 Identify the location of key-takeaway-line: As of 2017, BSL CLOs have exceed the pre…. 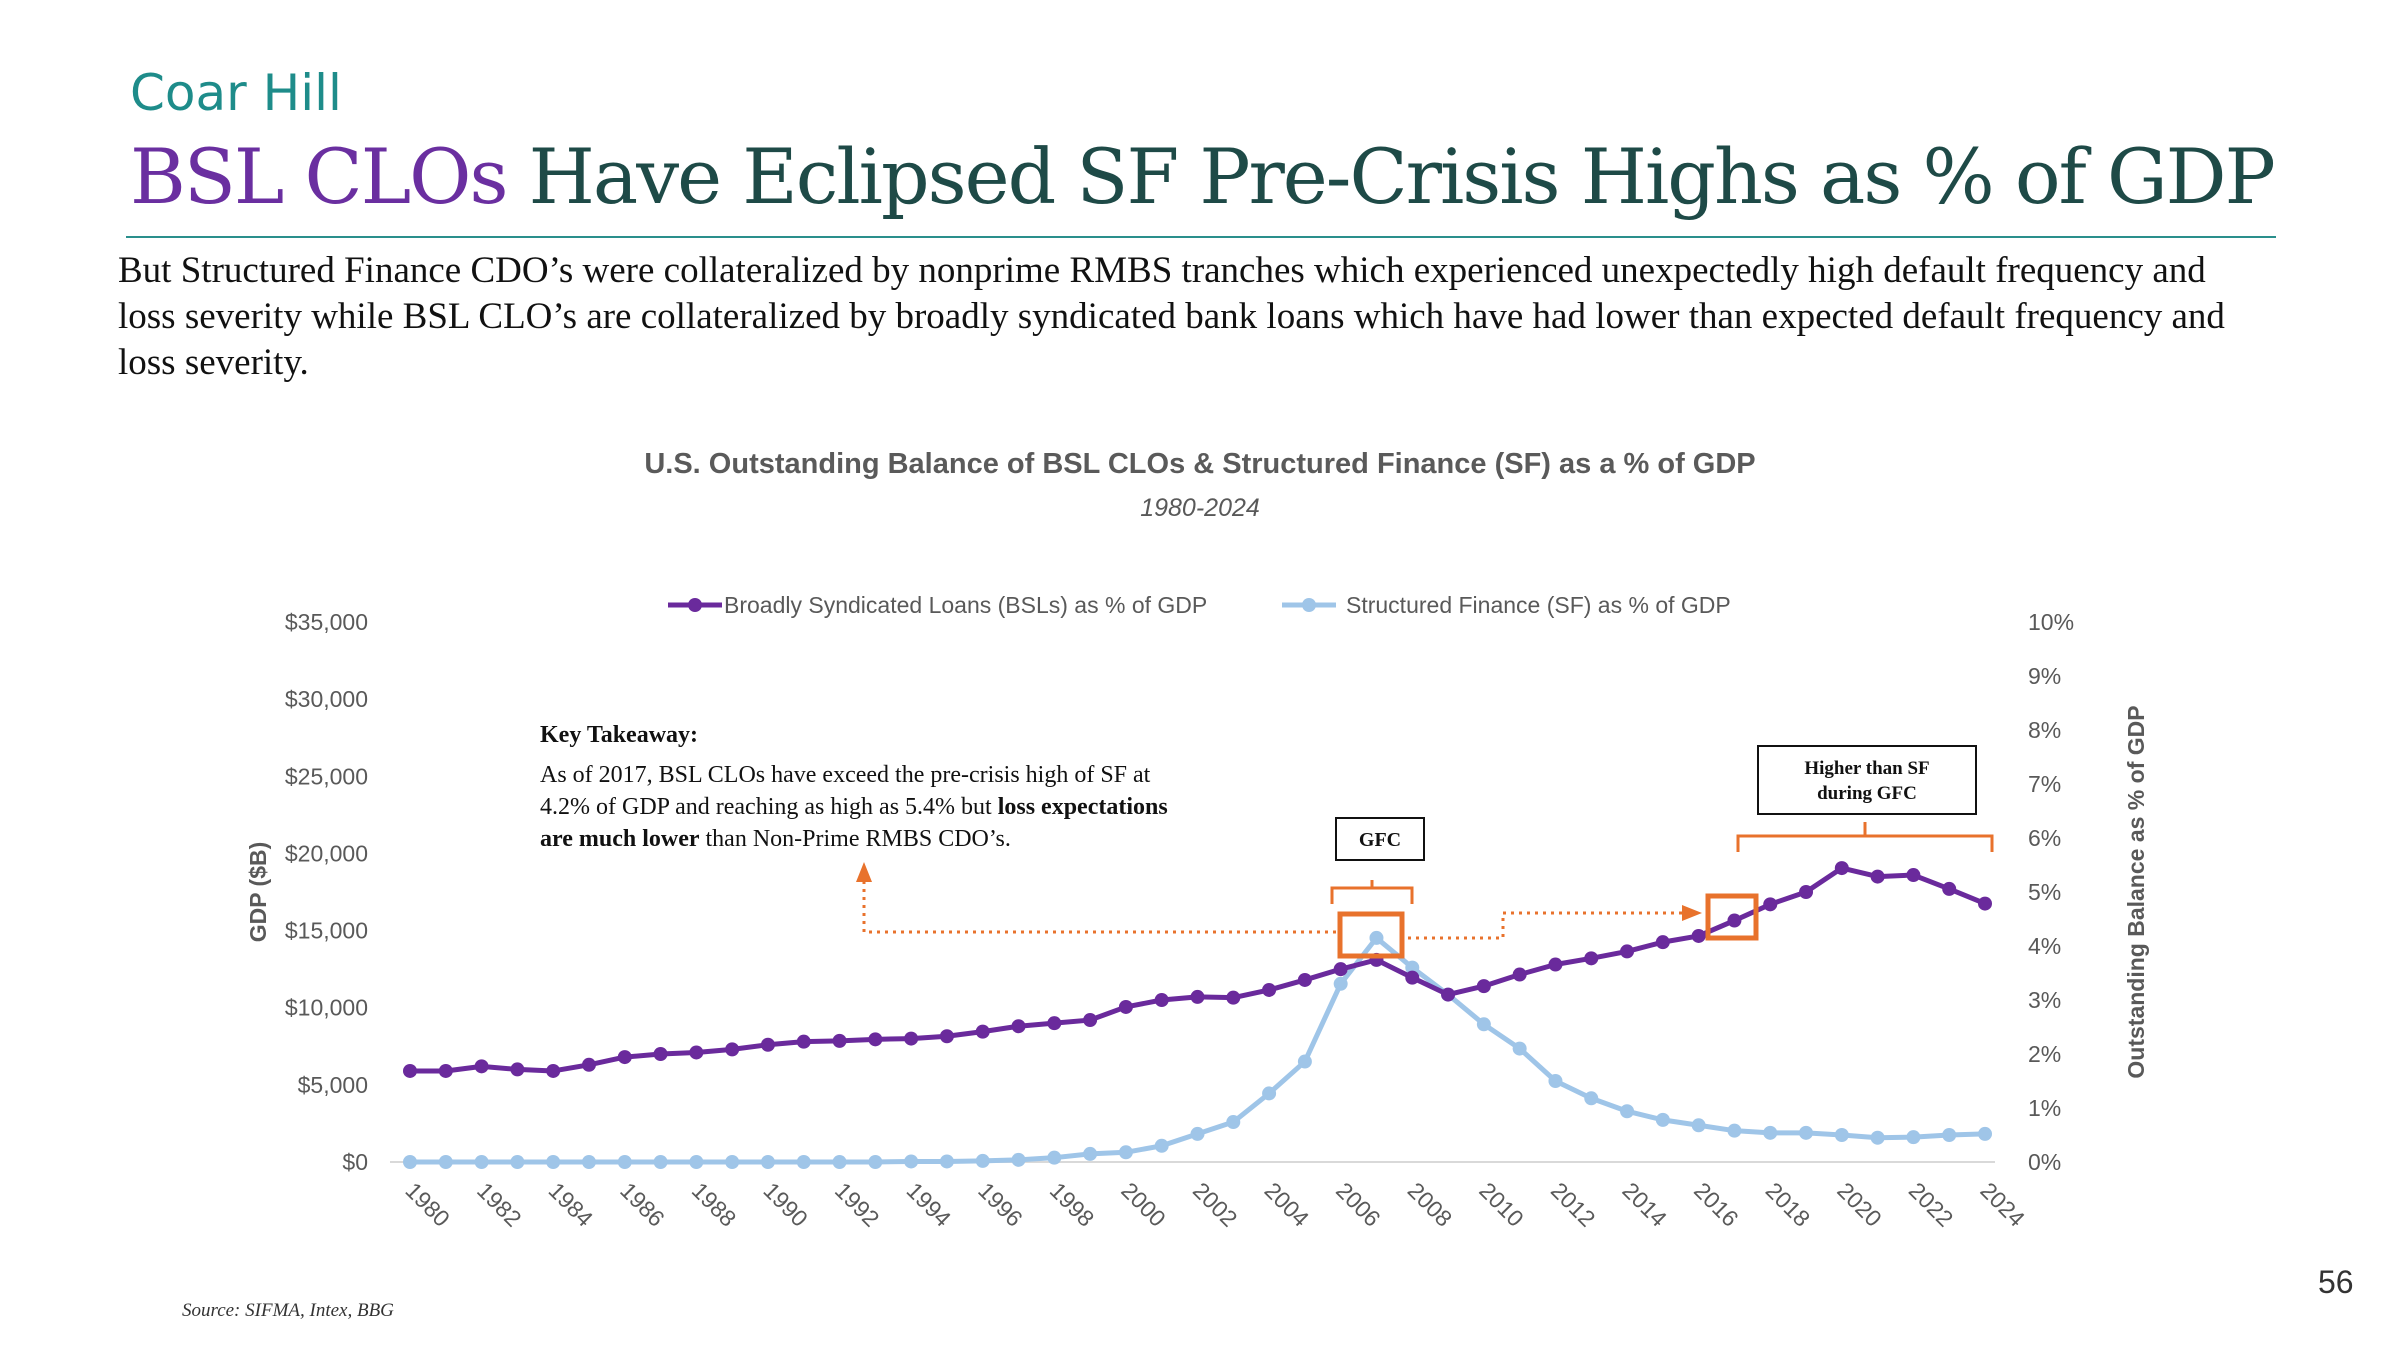
(845, 775).